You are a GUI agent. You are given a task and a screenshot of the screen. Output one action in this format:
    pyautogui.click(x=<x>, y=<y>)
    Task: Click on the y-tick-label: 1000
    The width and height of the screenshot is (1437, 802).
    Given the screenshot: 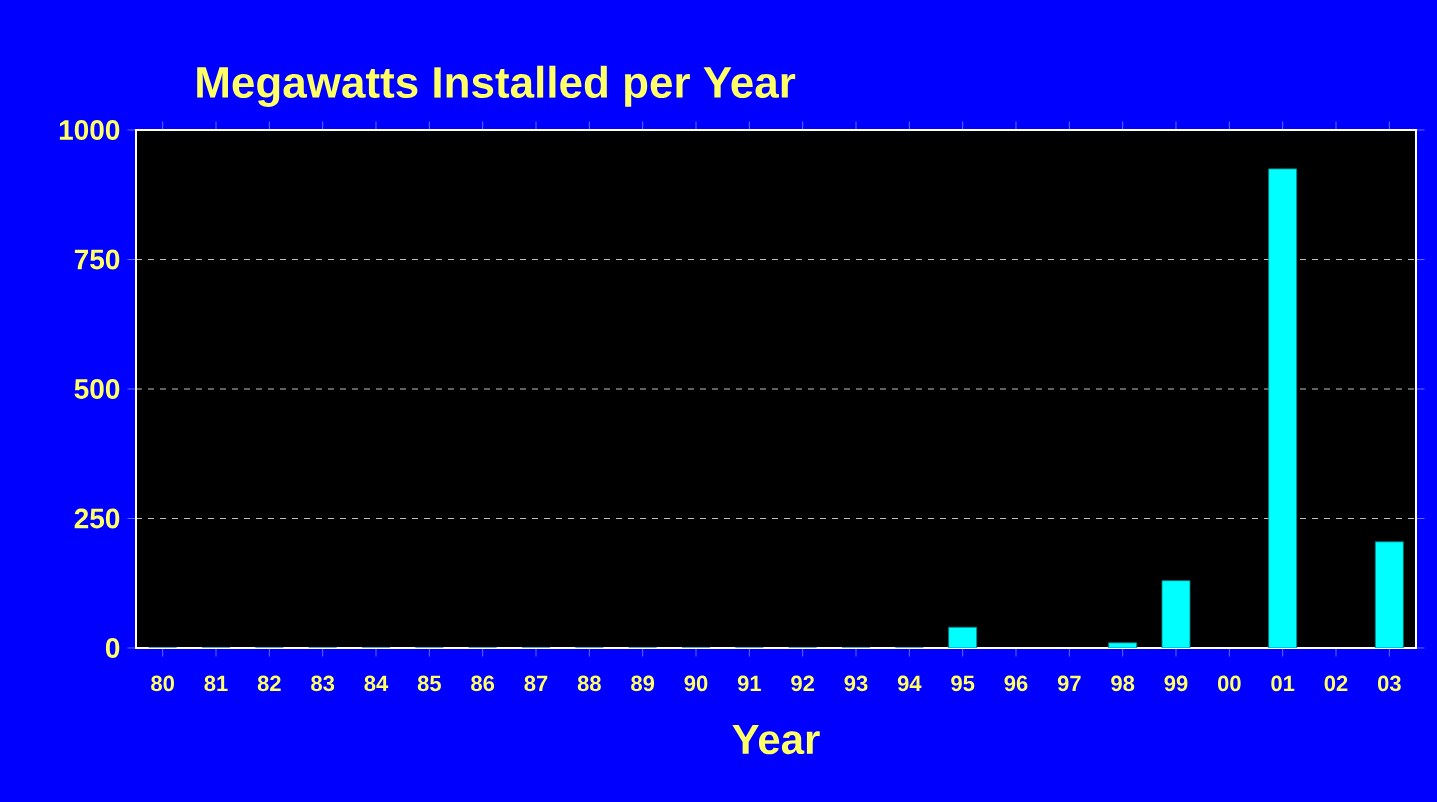 What is the action you would take?
    pyautogui.click(x=89, y=130)
    